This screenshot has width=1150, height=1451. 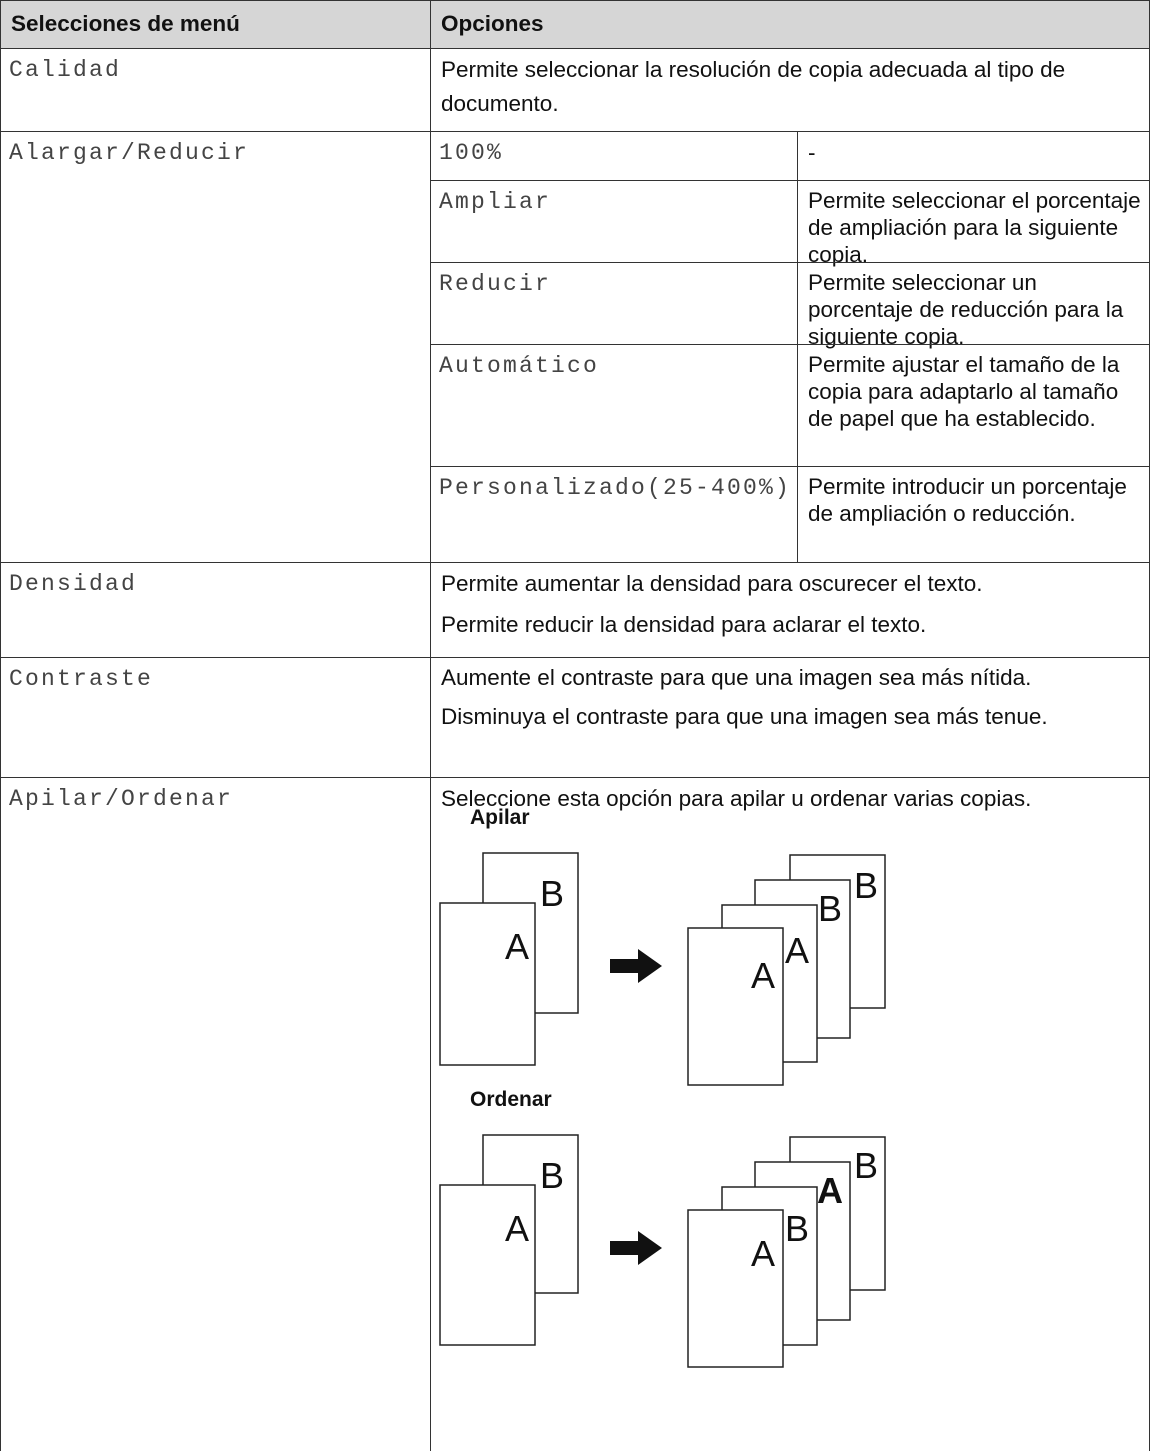 I want to click on header-cell: Selecciones de menú, so click(x=215, y=24).